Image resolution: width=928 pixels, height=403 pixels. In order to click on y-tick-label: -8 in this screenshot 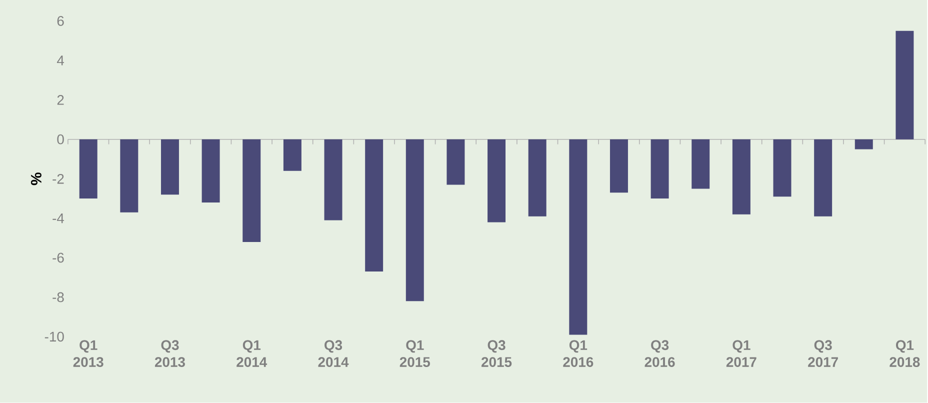, I will do `click(58, 297)`.